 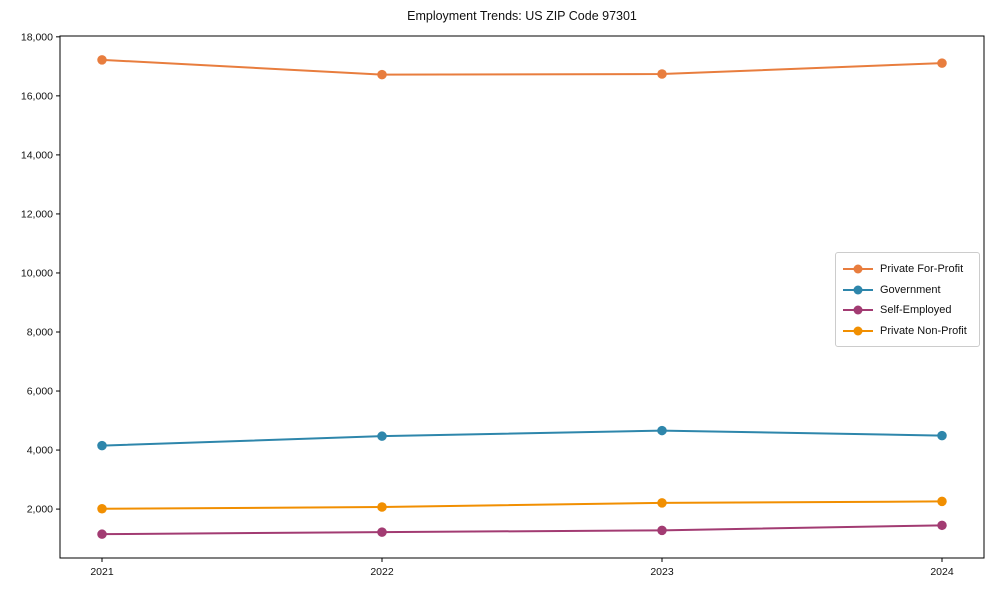 I want to click on x-axis-tick-label: 2023, so click(x=662, y=572).